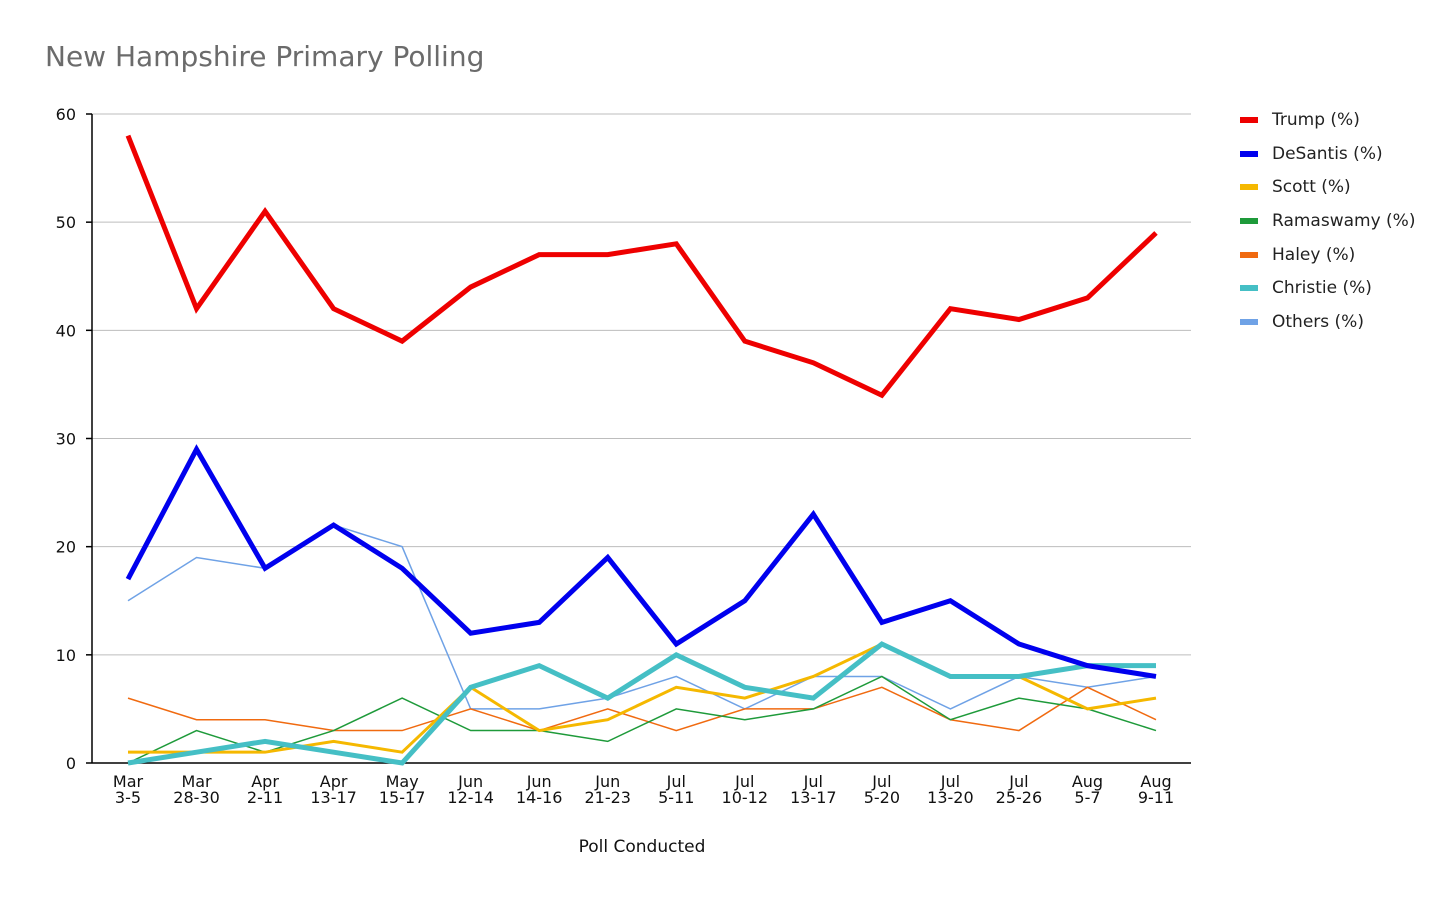  What do you see at coordinates (196, 797) in the screenshot?
I see `x-tick-label-line: 28-30` at bounding box center [196, 797].